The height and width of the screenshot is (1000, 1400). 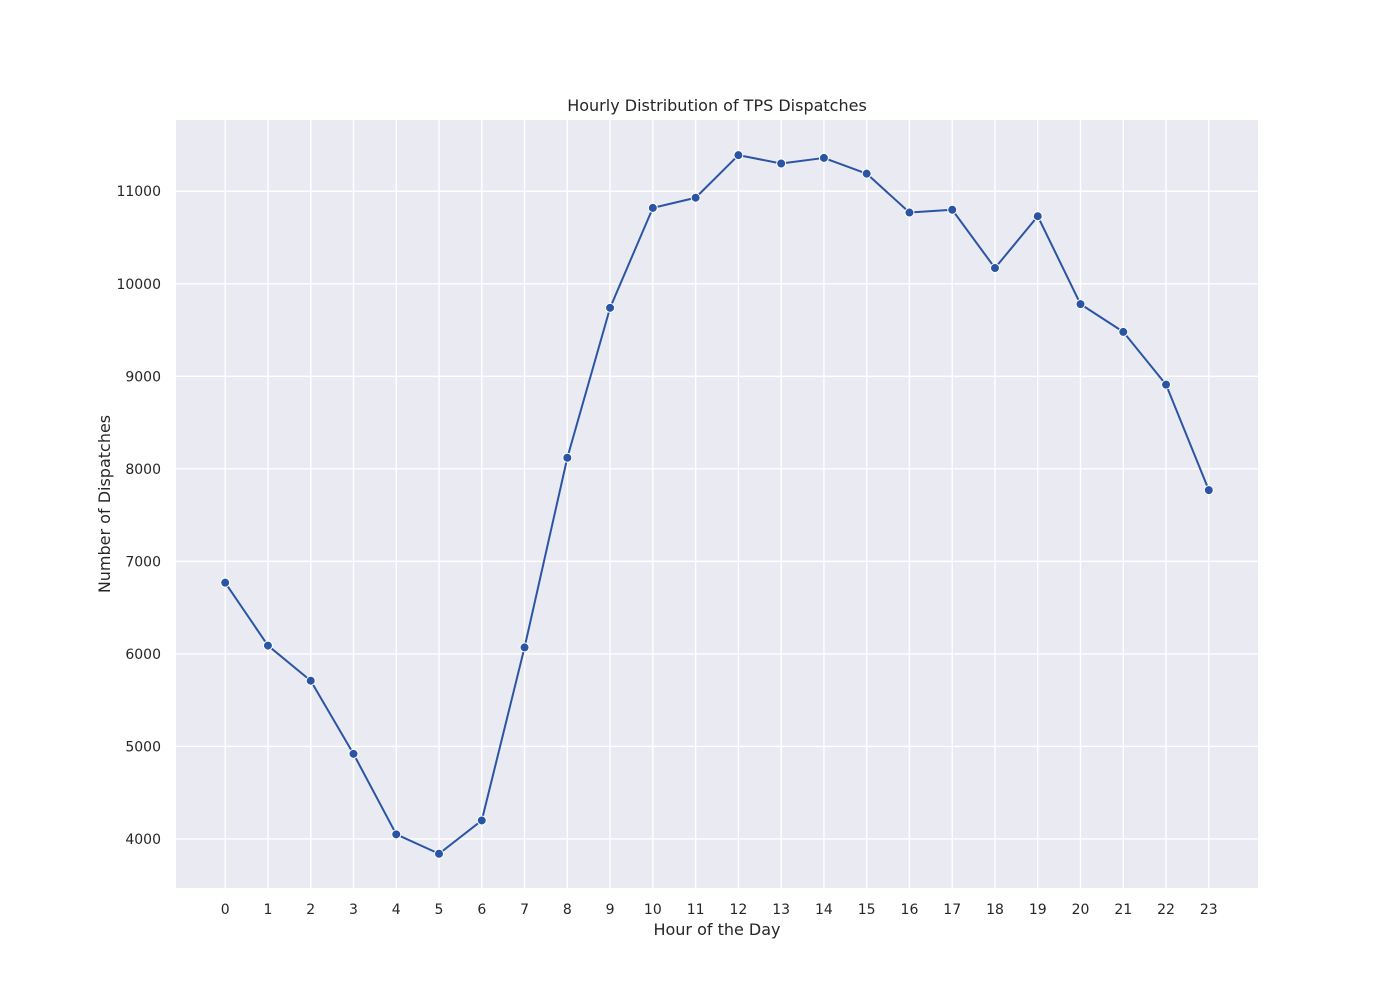 I want to click on x-tick-label: 19, so click(x=1038, y=910).